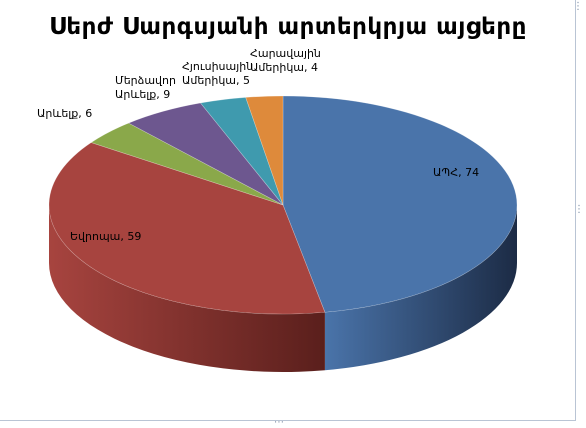 Image resolution: width=586 pixels, height=428 pixels. Describe the element at coordinates (145, 87) in the screenshot. I see `slice-label-3: Մերձավոր Արևելք, 9` at that location.